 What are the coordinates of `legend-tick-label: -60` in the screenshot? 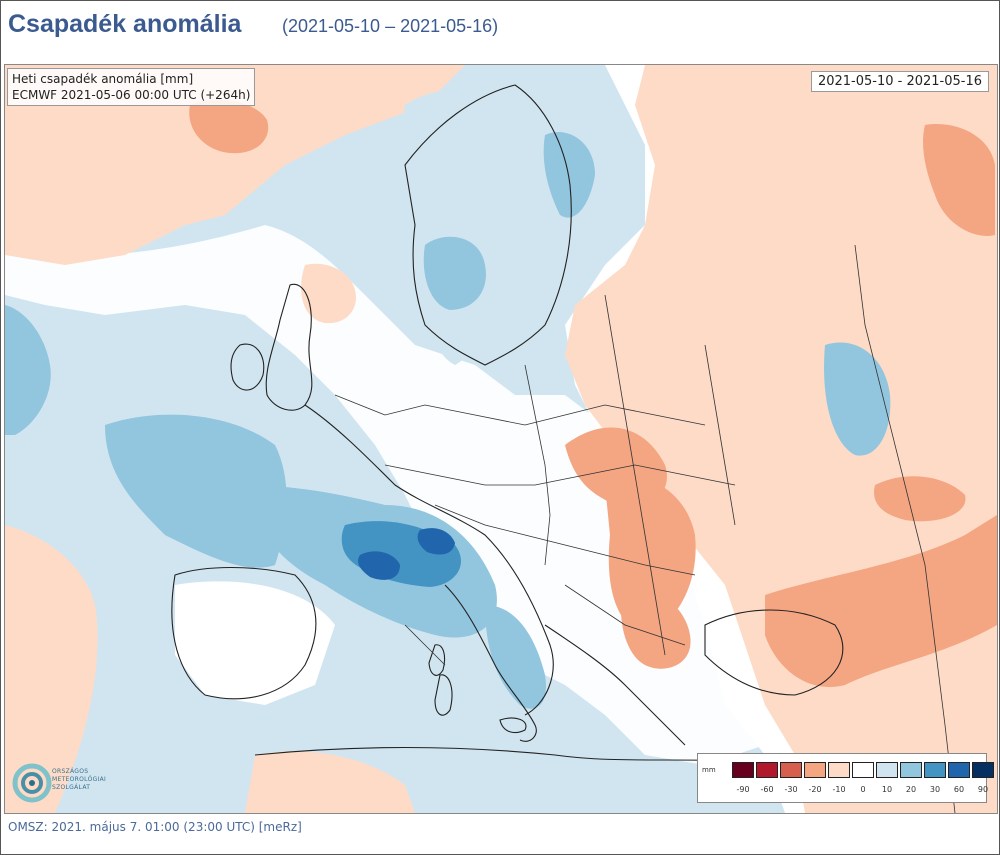 It's located at (767, 789).